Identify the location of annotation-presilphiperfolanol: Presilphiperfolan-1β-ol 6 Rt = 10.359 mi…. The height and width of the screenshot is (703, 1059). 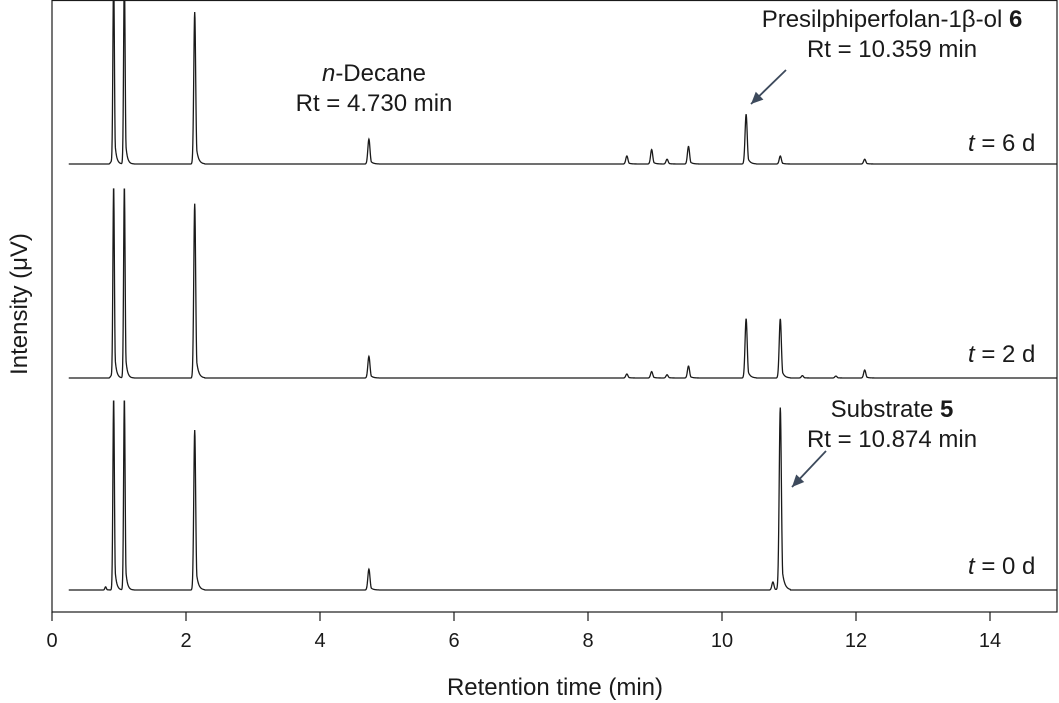
(892, 35).